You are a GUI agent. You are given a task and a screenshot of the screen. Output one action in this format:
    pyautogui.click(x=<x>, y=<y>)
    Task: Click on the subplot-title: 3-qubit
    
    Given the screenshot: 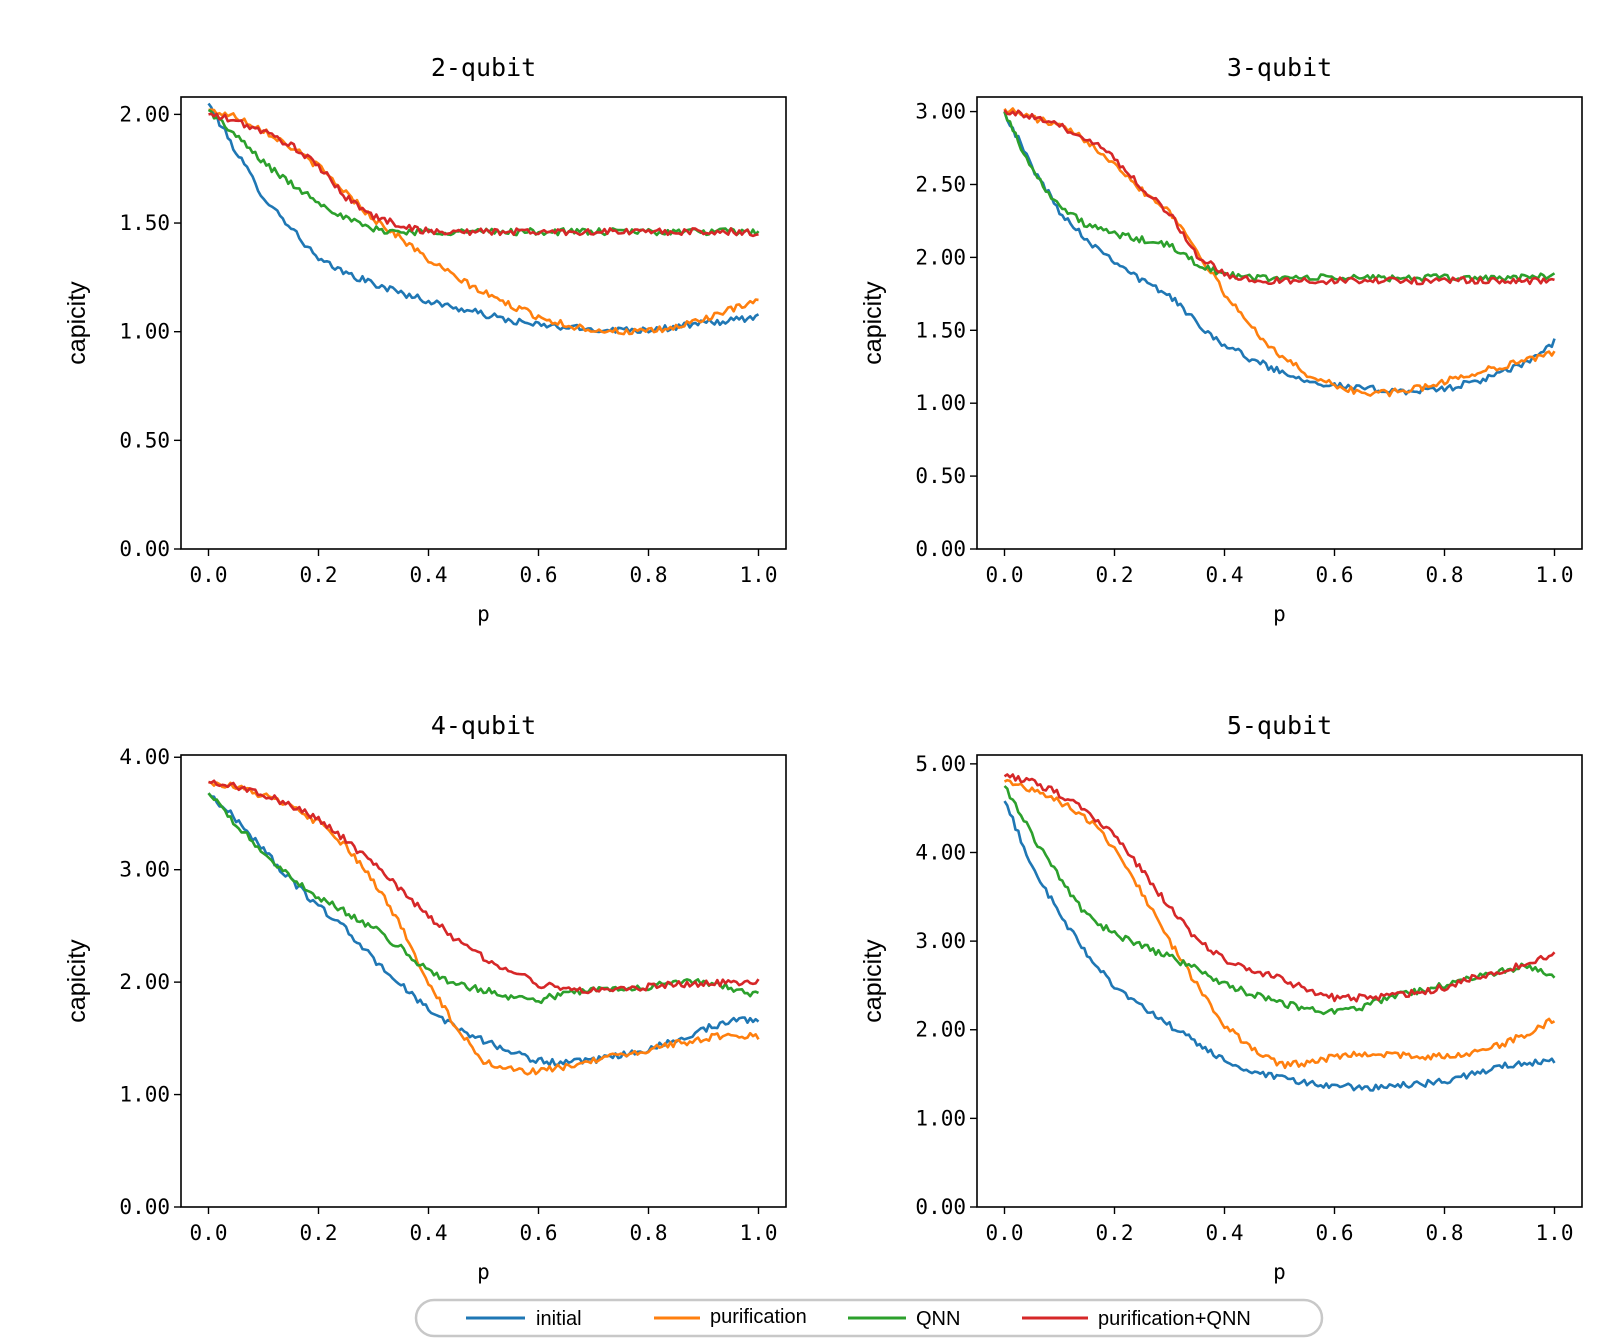 What is the action you would take?
    pyautogui.click(x=1279, y=67)
    